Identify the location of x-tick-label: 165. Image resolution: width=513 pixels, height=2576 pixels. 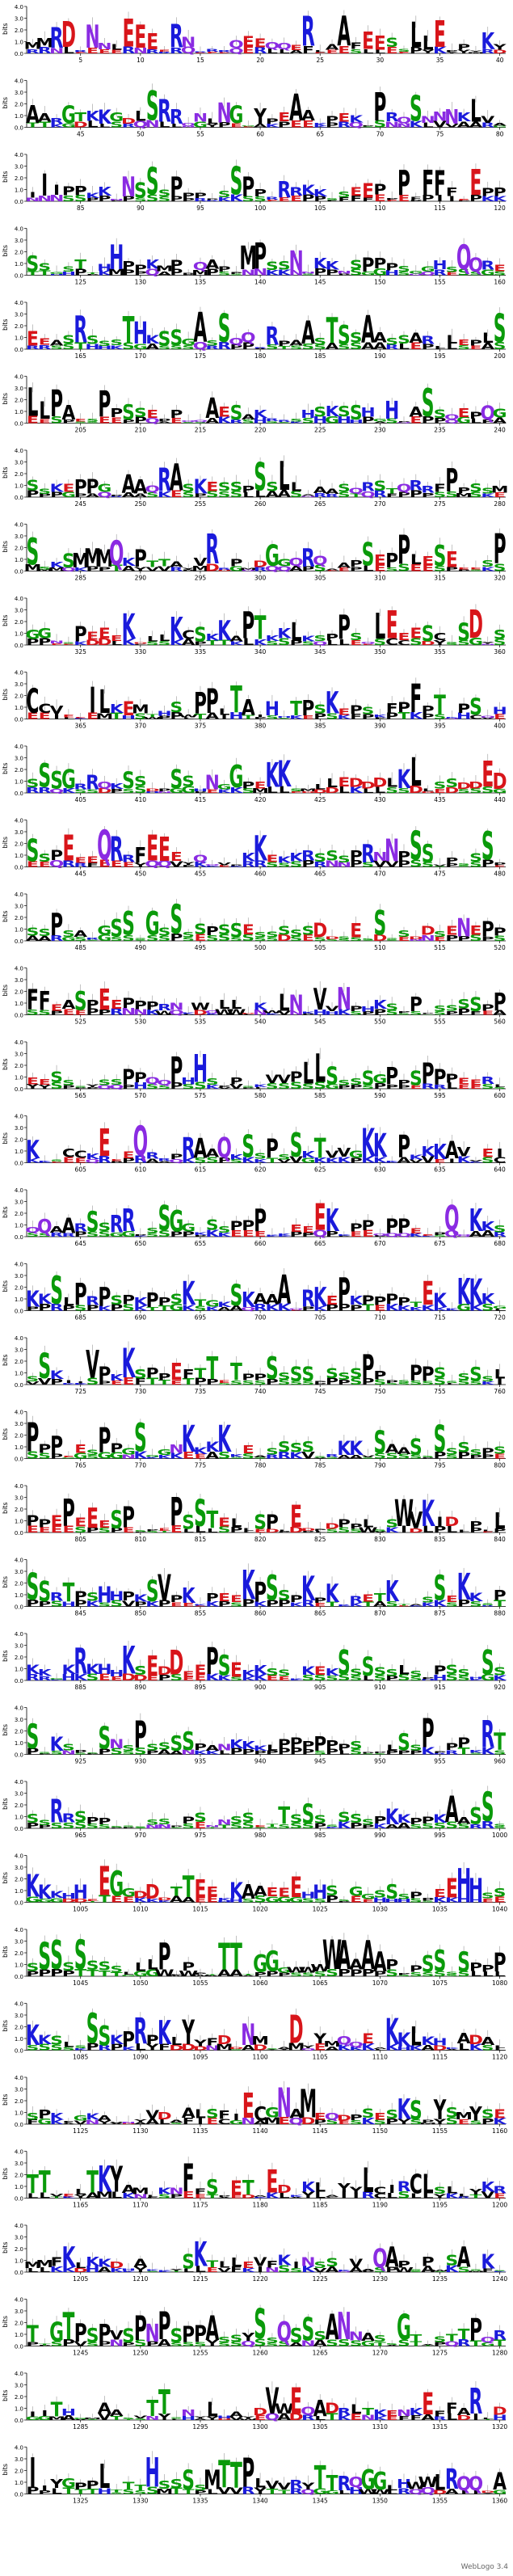
(81, 356).